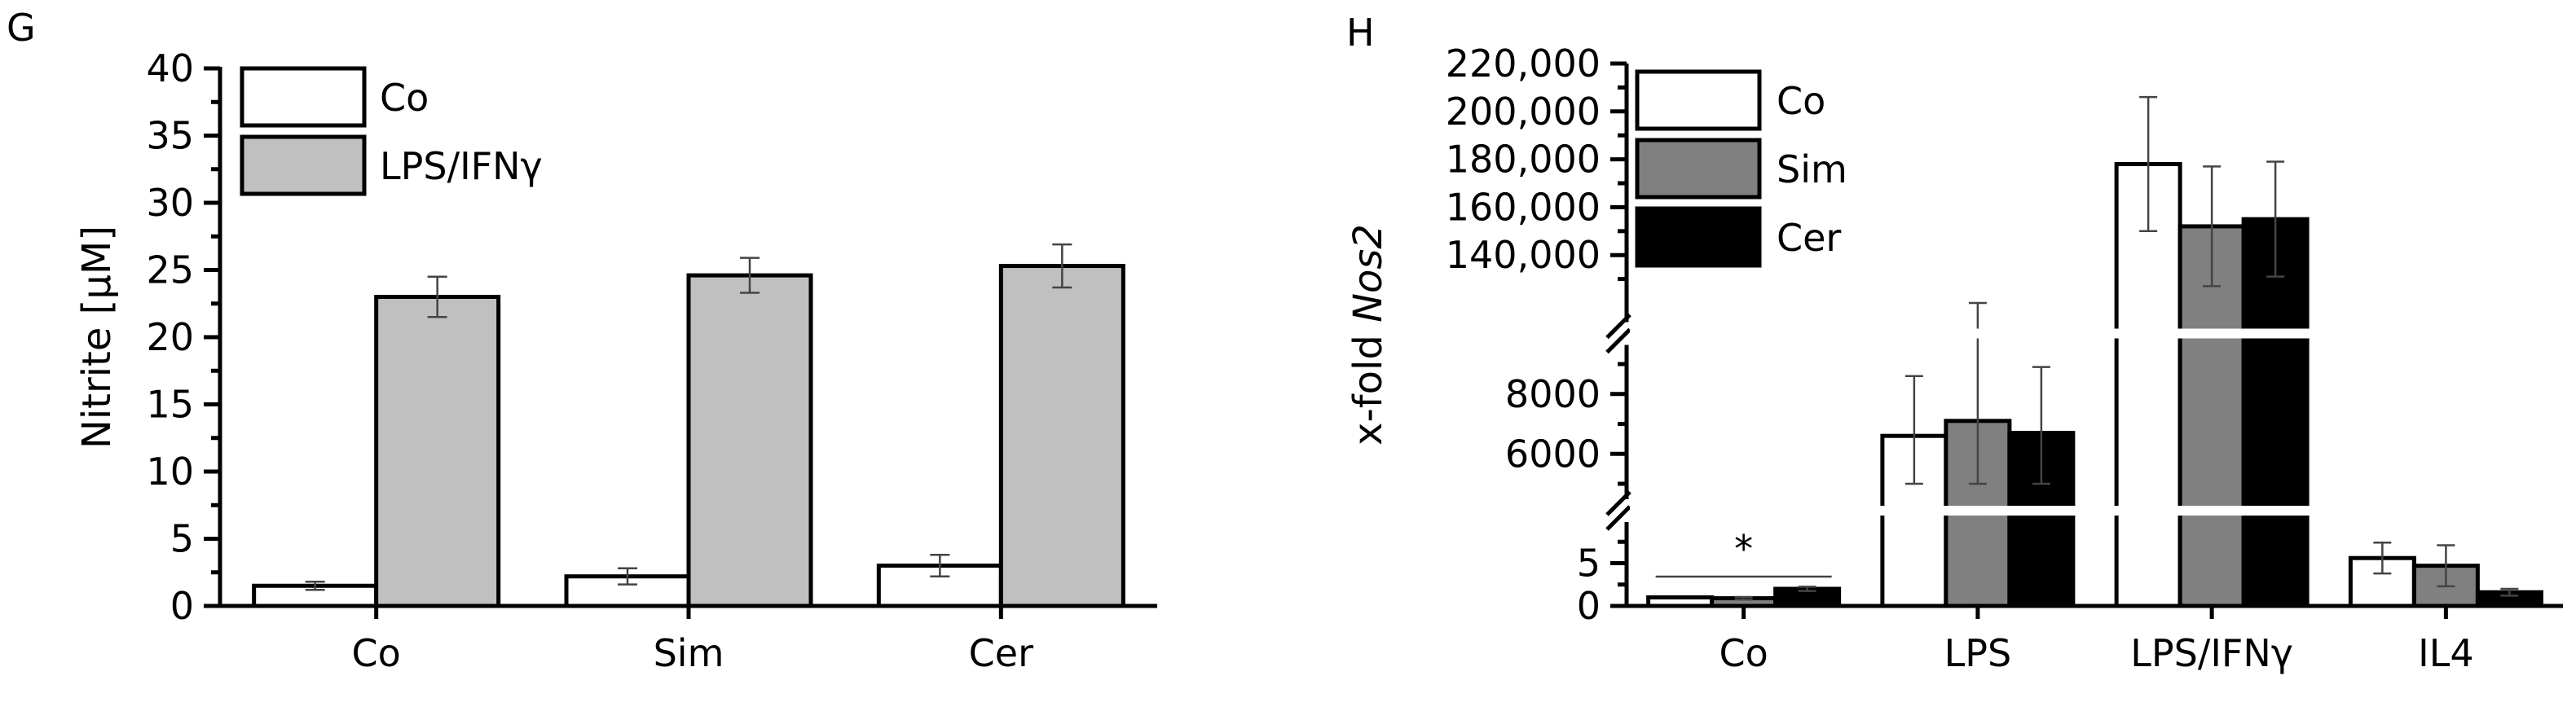 This screenshot has height=711, width=2576. Describe the element at coordinates (1698, 169) in the screenshot. I see `legend-swatch-sim` at that location.